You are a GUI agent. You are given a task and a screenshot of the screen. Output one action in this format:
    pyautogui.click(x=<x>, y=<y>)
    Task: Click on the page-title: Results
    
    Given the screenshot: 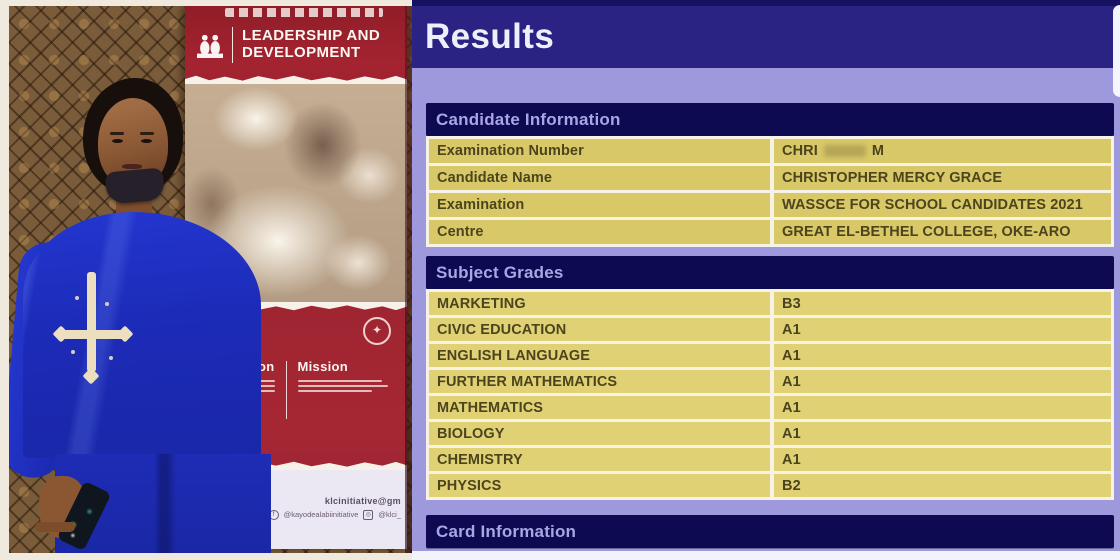 What is the action you would take?
    pyautogui.click(x=490, y=36)
    